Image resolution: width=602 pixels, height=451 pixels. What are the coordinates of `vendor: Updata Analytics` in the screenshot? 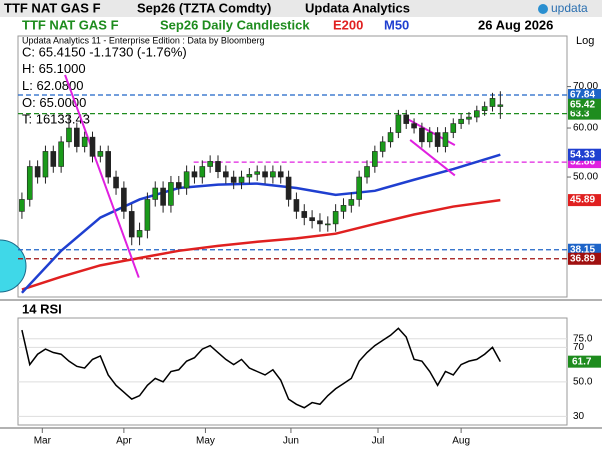 It's located at (357, 7).